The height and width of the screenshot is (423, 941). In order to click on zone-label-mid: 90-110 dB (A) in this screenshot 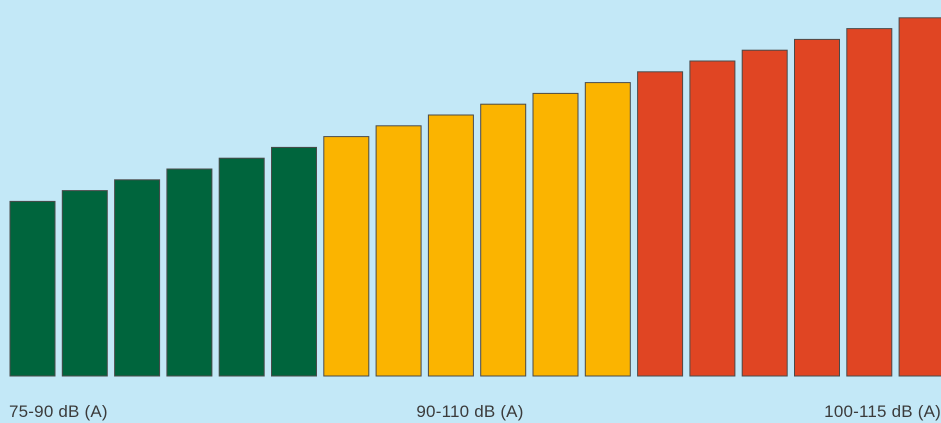, I will do `click(470, 411)`.